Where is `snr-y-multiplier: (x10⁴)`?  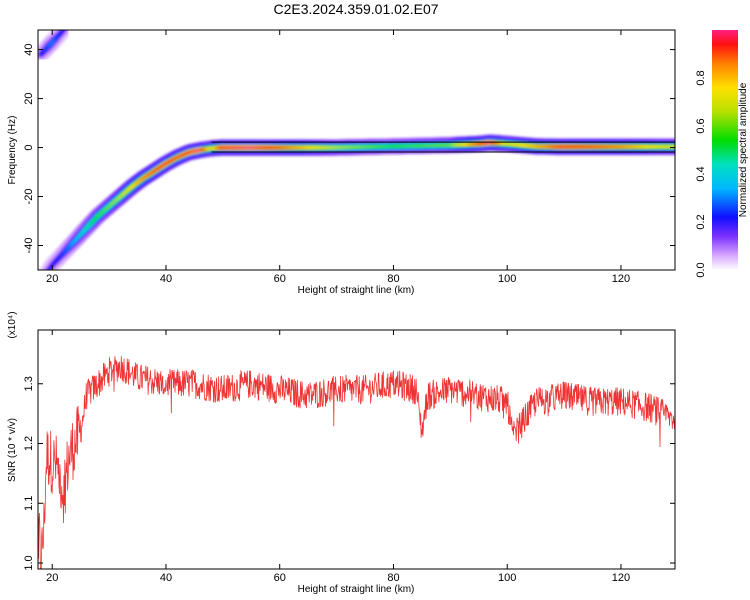
snr-y-multiplier: (x10⁴) is located at coordinates (12, 324).